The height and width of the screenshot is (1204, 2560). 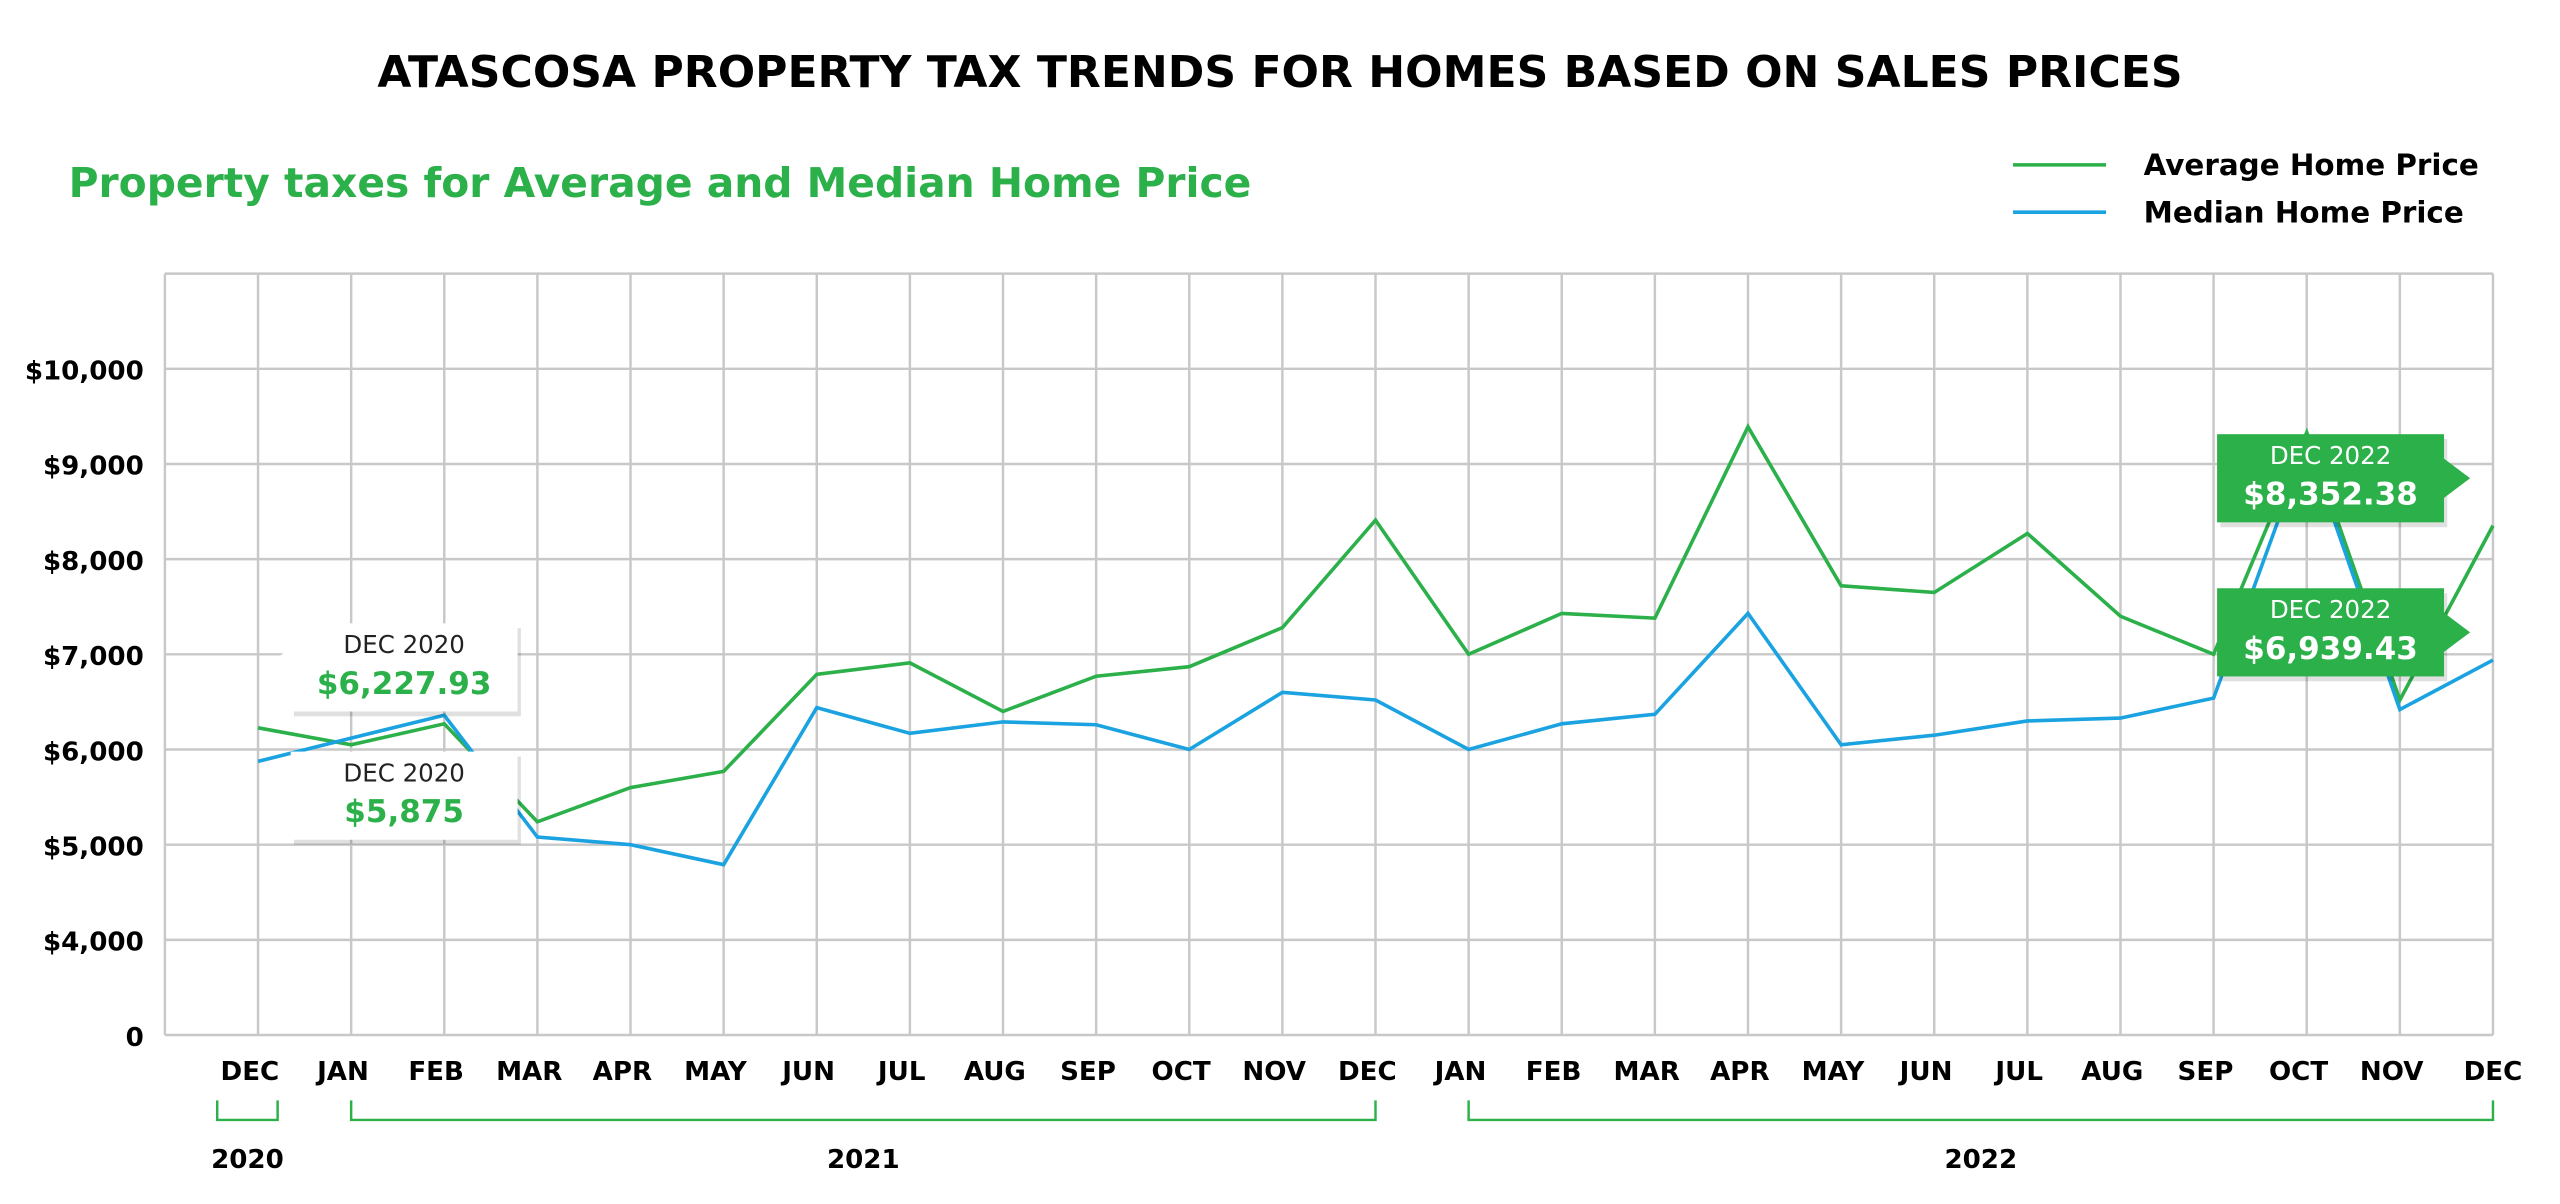 I want to click on callout: DEC 2020 $5,875, so click(x=392, y=798).